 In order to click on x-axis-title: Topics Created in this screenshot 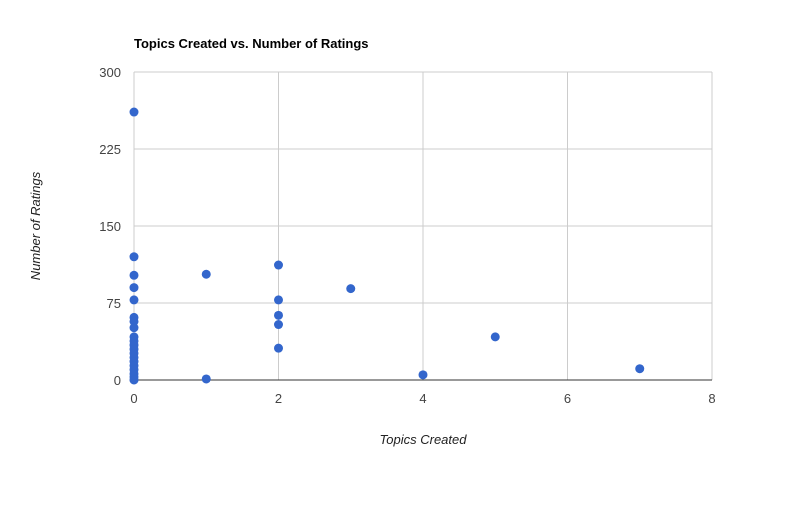, I will do `click(424, 439)`.